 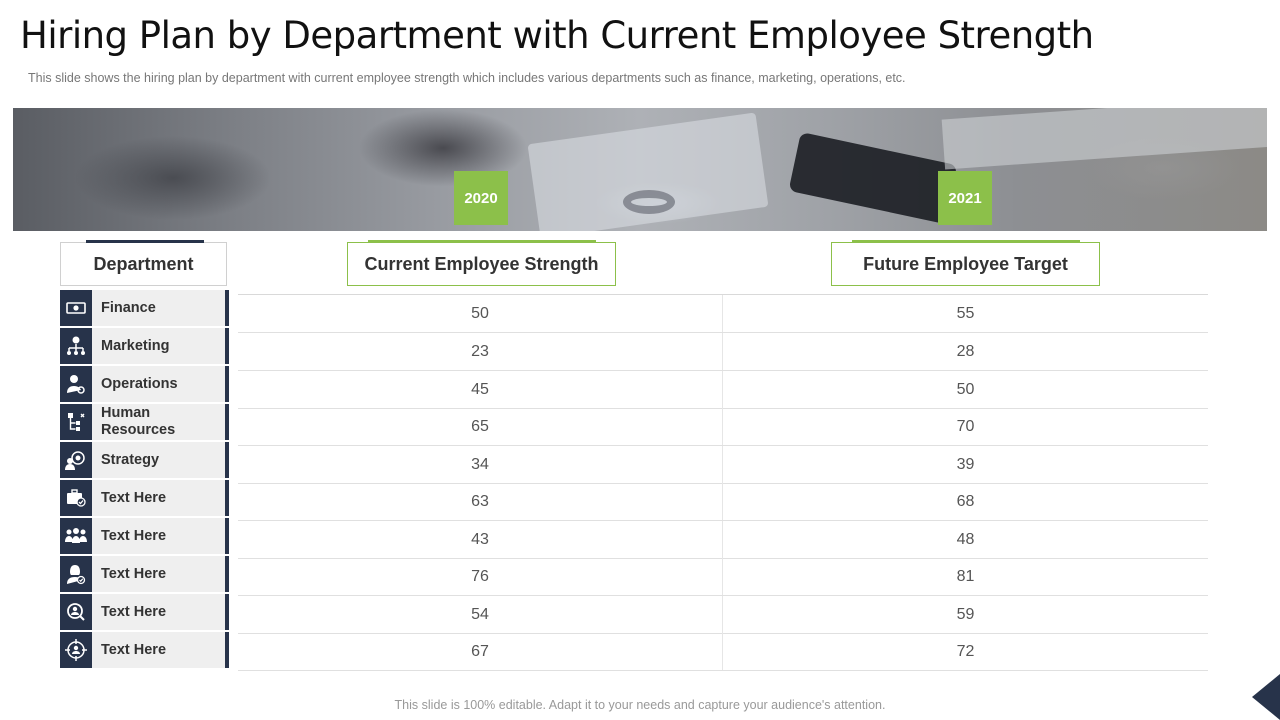 What do you see at coordinates (76, 460) in the screenshot?
I see `target-users-icon` at bounding box center [76, 460].